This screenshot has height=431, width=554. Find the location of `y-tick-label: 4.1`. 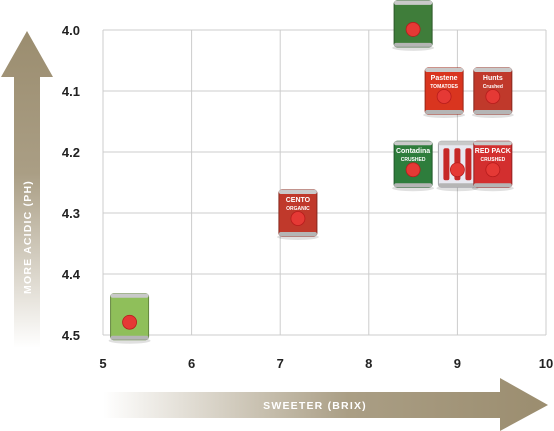

y-tick-label: 4.1 is located at coordinates (71, 91).